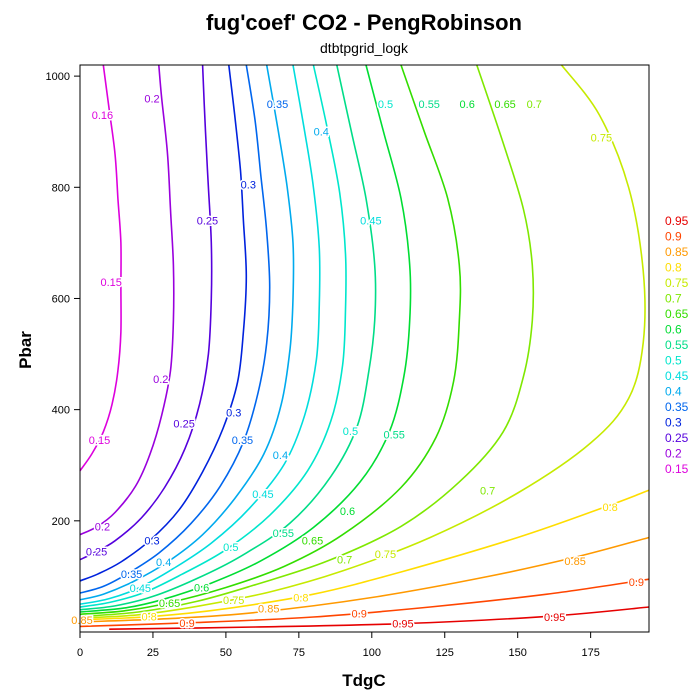 The image size is (696, 691). Describe the element at coordinates (372, 653) in the screenshot. I see `x-tick-label: 100` at that location.